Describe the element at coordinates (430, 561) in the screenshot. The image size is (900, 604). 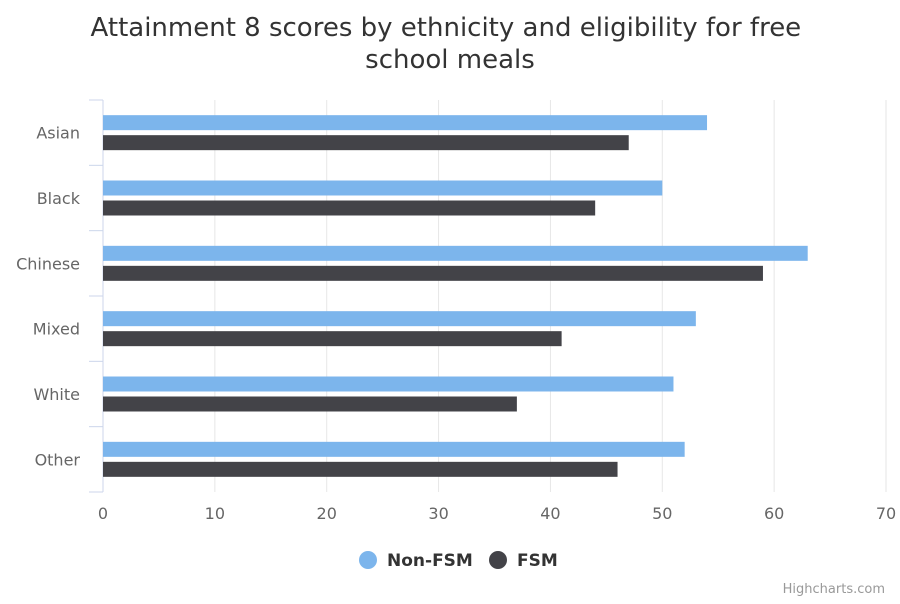
I see `legend-label: Non-FSM` at that location.